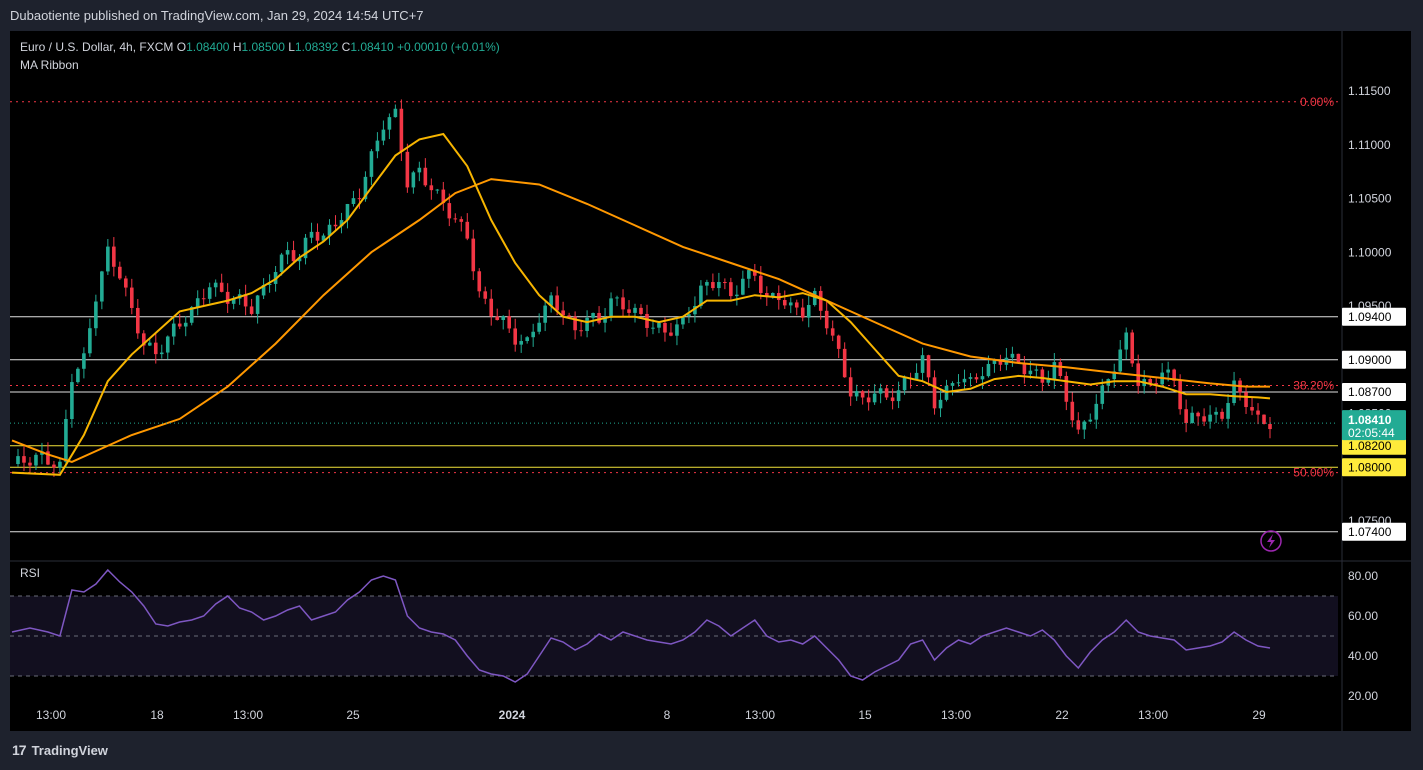  What do you see at coordinates (1370, 199) in the screenshot?
I see `price-tick-label: 1.10500` at bounding box center [1370, 199].